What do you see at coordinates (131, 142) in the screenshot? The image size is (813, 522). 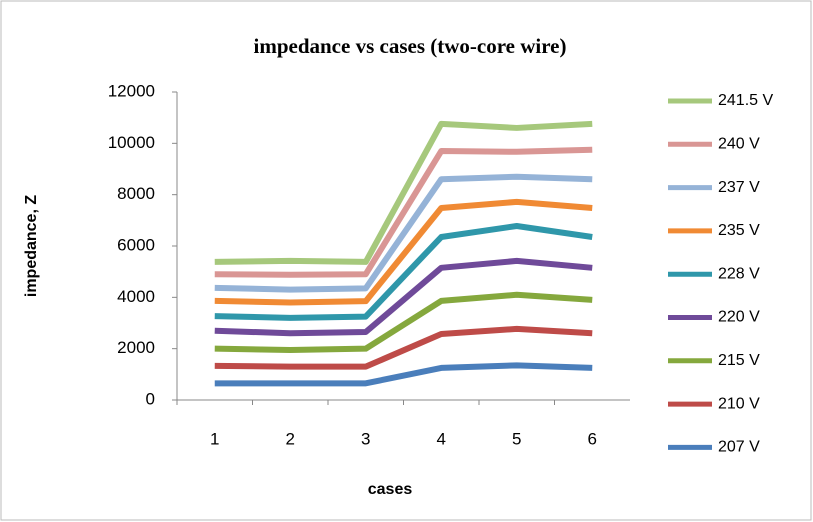 I see `y-tick-label: 10000` at bounding box center [131, 142].